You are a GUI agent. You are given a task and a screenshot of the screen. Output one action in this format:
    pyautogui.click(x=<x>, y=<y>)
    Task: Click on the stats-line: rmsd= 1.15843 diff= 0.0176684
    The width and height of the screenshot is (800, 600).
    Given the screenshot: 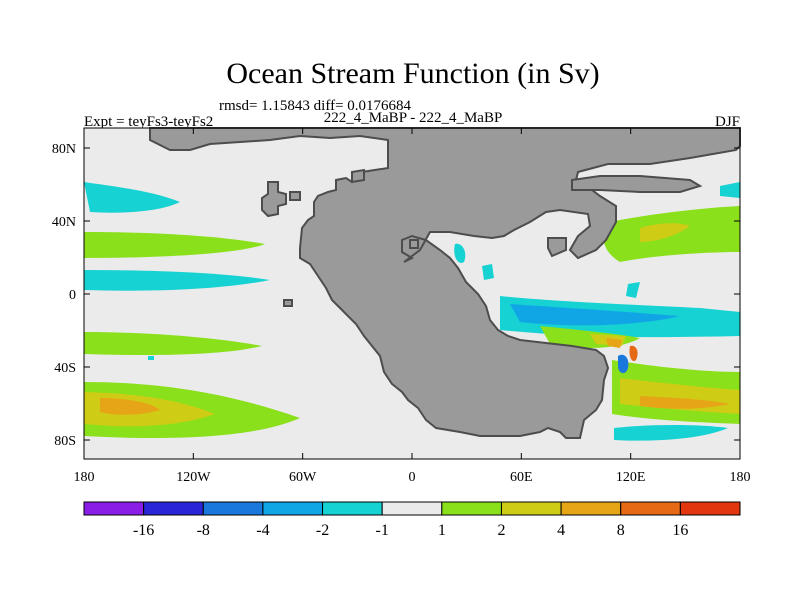 What is the action you would take?
    pyautogui.click(x=315, y=106)
    